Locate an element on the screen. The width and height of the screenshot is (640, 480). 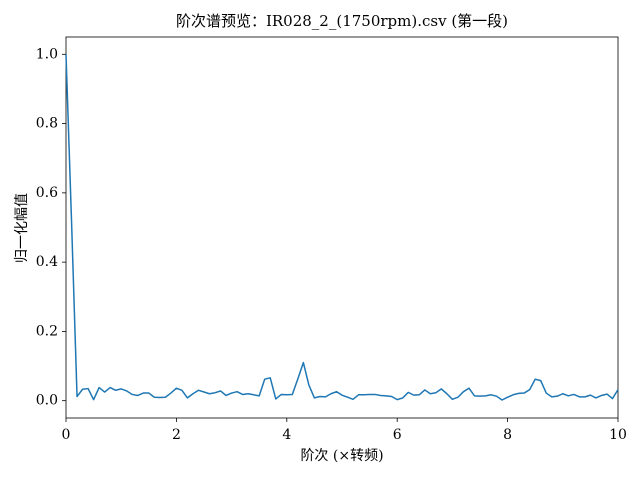
y-tick-label: 0.8 is located at coordinates (47, 124).